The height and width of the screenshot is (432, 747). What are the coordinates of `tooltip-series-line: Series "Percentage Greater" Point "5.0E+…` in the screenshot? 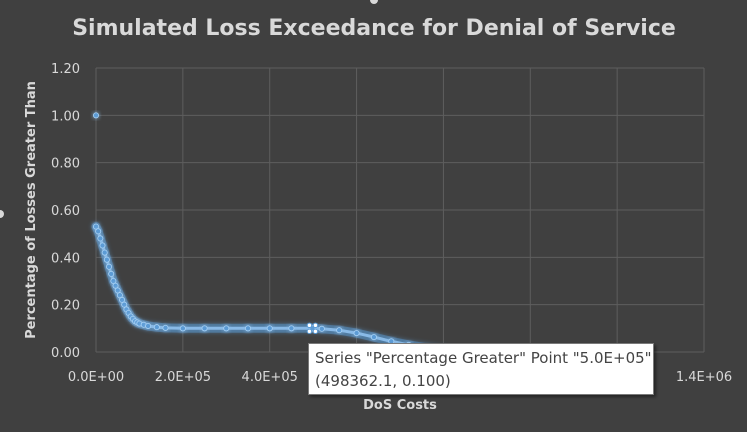 It's located at (483, 358).